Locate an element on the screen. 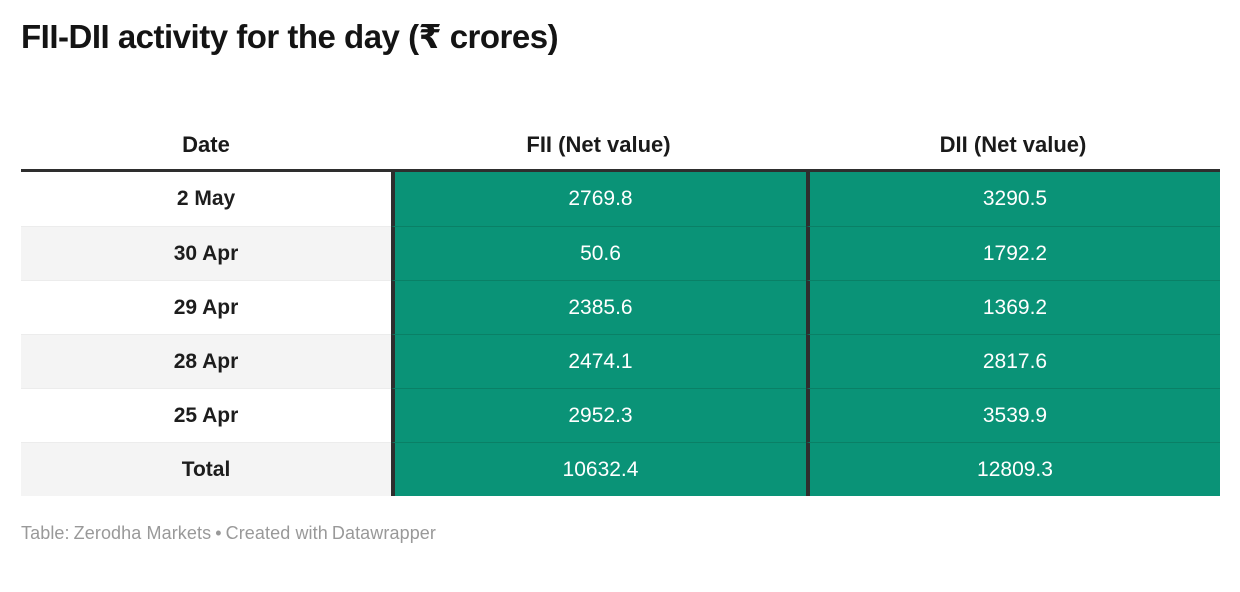 The image size is (1240, 592). fii-value-cell: 2385.6 is located at coordinates (598, 307).